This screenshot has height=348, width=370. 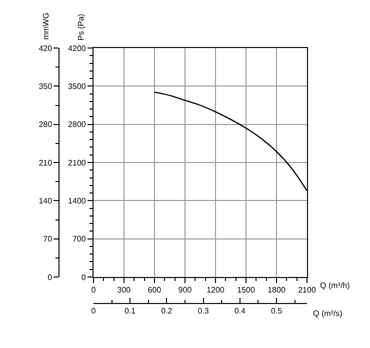 What do you see at coordinates (50, 277) in the screenshot?
I see `y2-tick-label: 0` at bounding box center [50, 277].